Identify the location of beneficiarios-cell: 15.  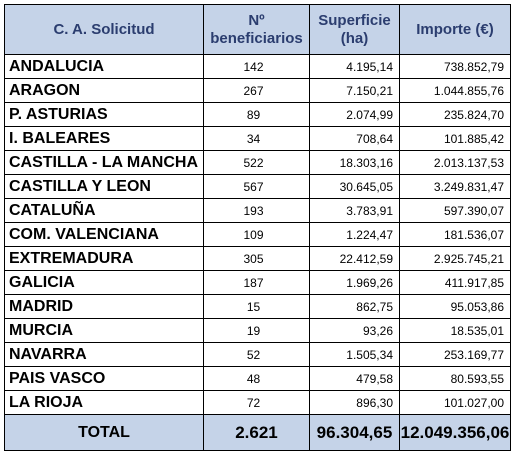
(256, 306).